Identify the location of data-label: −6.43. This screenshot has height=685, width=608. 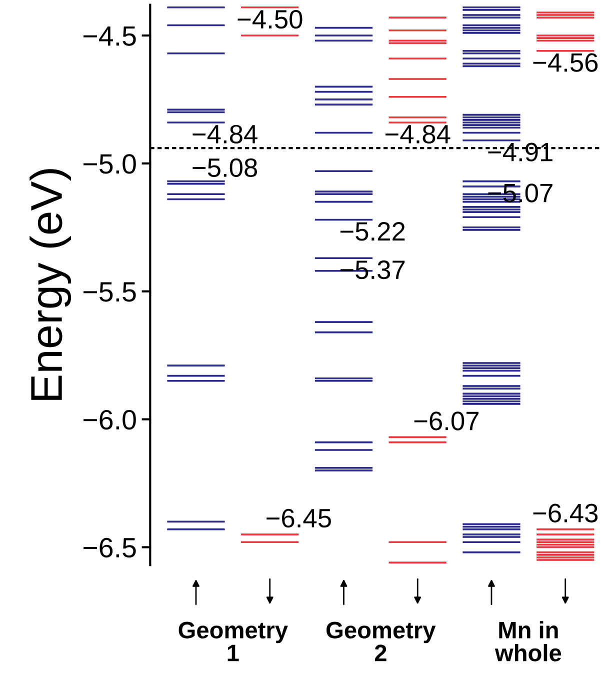
(565, 513).